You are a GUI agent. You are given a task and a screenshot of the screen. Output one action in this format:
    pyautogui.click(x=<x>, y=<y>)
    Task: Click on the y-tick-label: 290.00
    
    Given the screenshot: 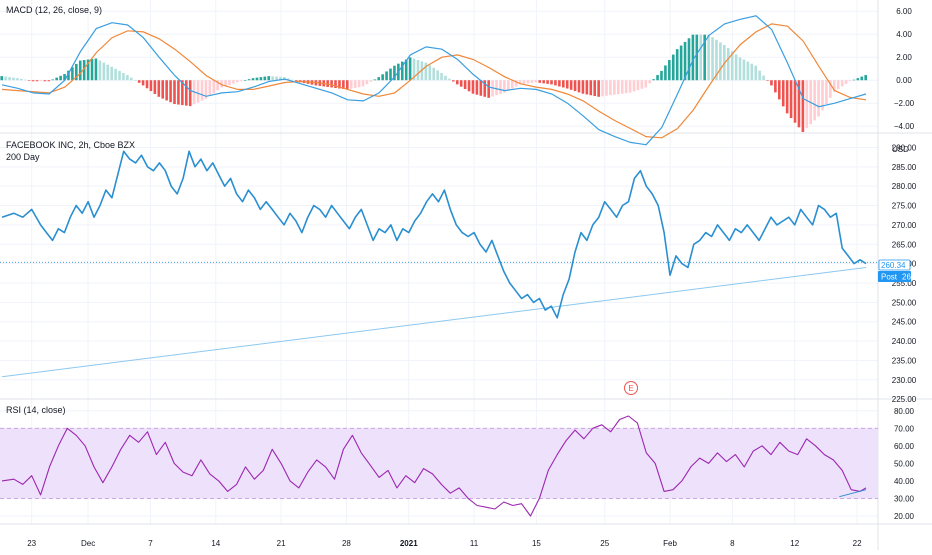 What is the action you would take?
    pyautogui.click(x=904, y=147)
    